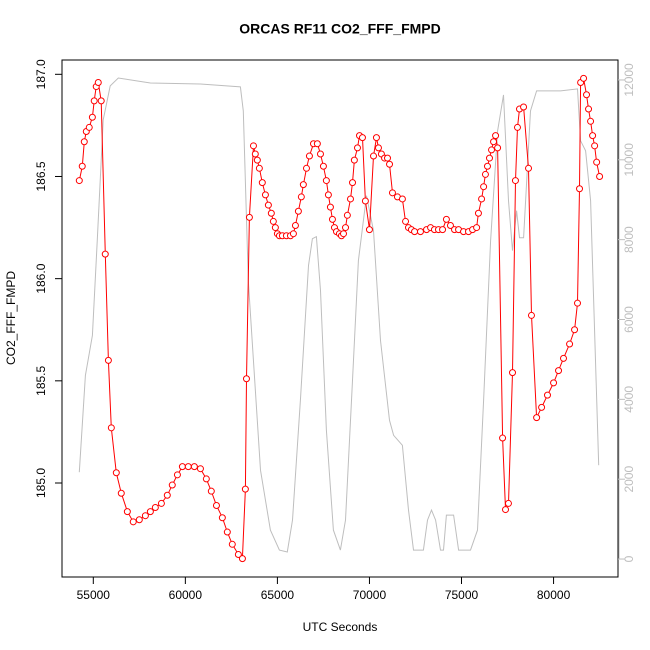  I want to click on x-tick-label: 60000, so click(186, 595).